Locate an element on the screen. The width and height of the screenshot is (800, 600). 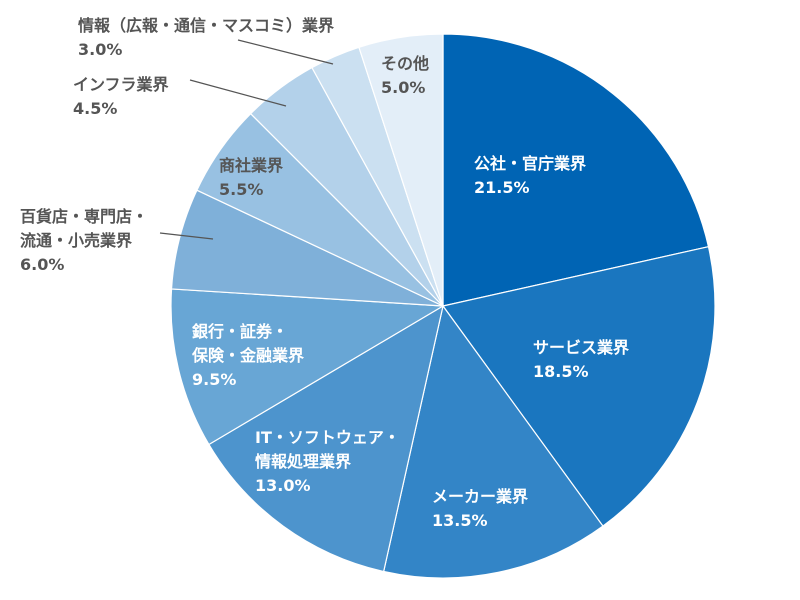
slice-label-text: サービス業界 is located at coordinates (581, 347).